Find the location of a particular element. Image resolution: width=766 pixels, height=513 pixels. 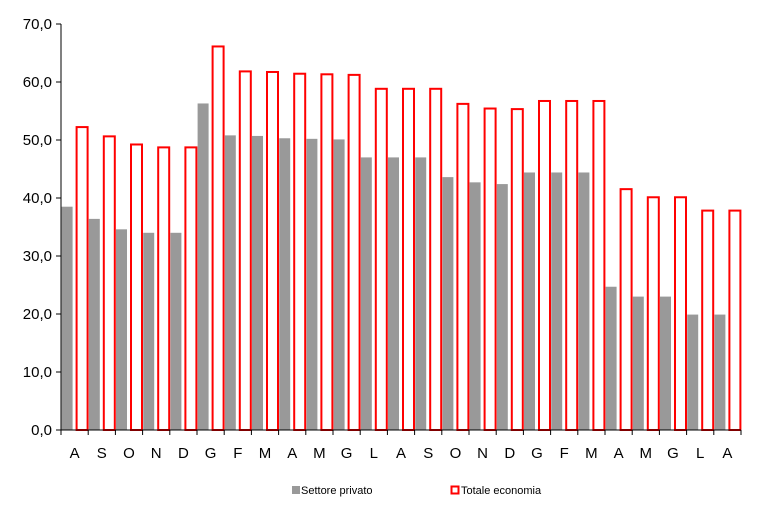

y-tick-label: 70,0 is located at coordinates (37, 24).